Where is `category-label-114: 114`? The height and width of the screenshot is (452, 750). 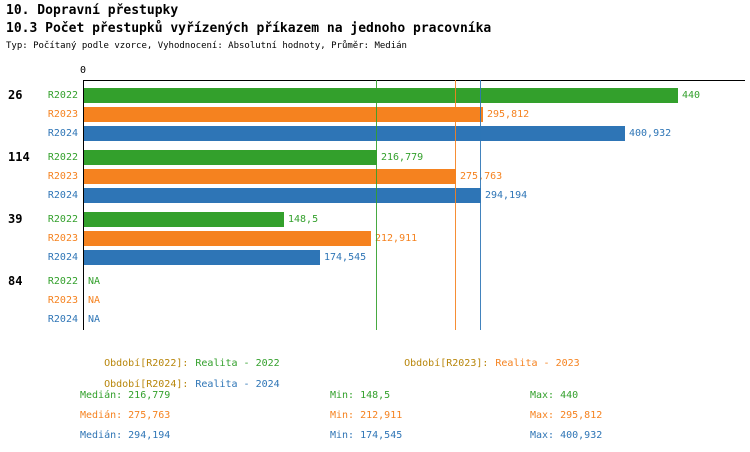
category-label-114: 114 is located at coordinates (19, 157).